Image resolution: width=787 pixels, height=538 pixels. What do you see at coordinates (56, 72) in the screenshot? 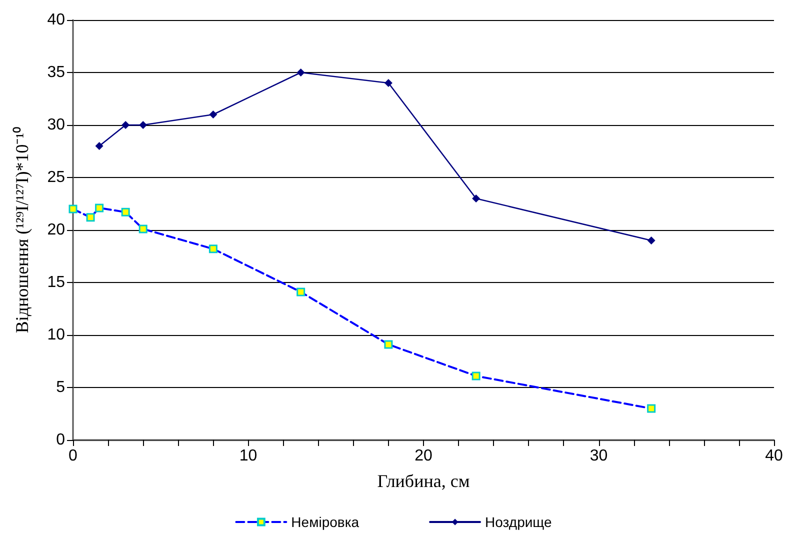
I see `y-tick-label: 35` at bounding box center [56, 72].